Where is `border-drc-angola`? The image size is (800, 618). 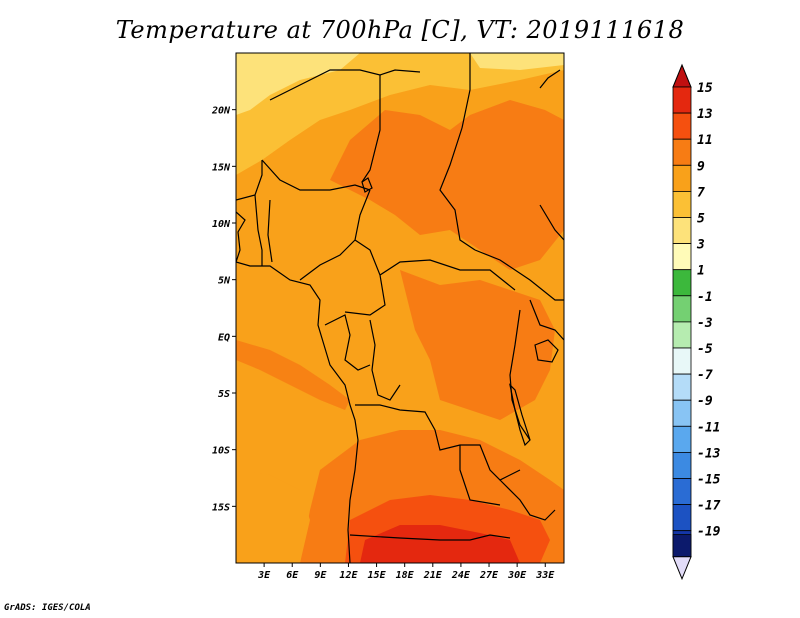
border-drc-angola is located at coordinates (438, 442).